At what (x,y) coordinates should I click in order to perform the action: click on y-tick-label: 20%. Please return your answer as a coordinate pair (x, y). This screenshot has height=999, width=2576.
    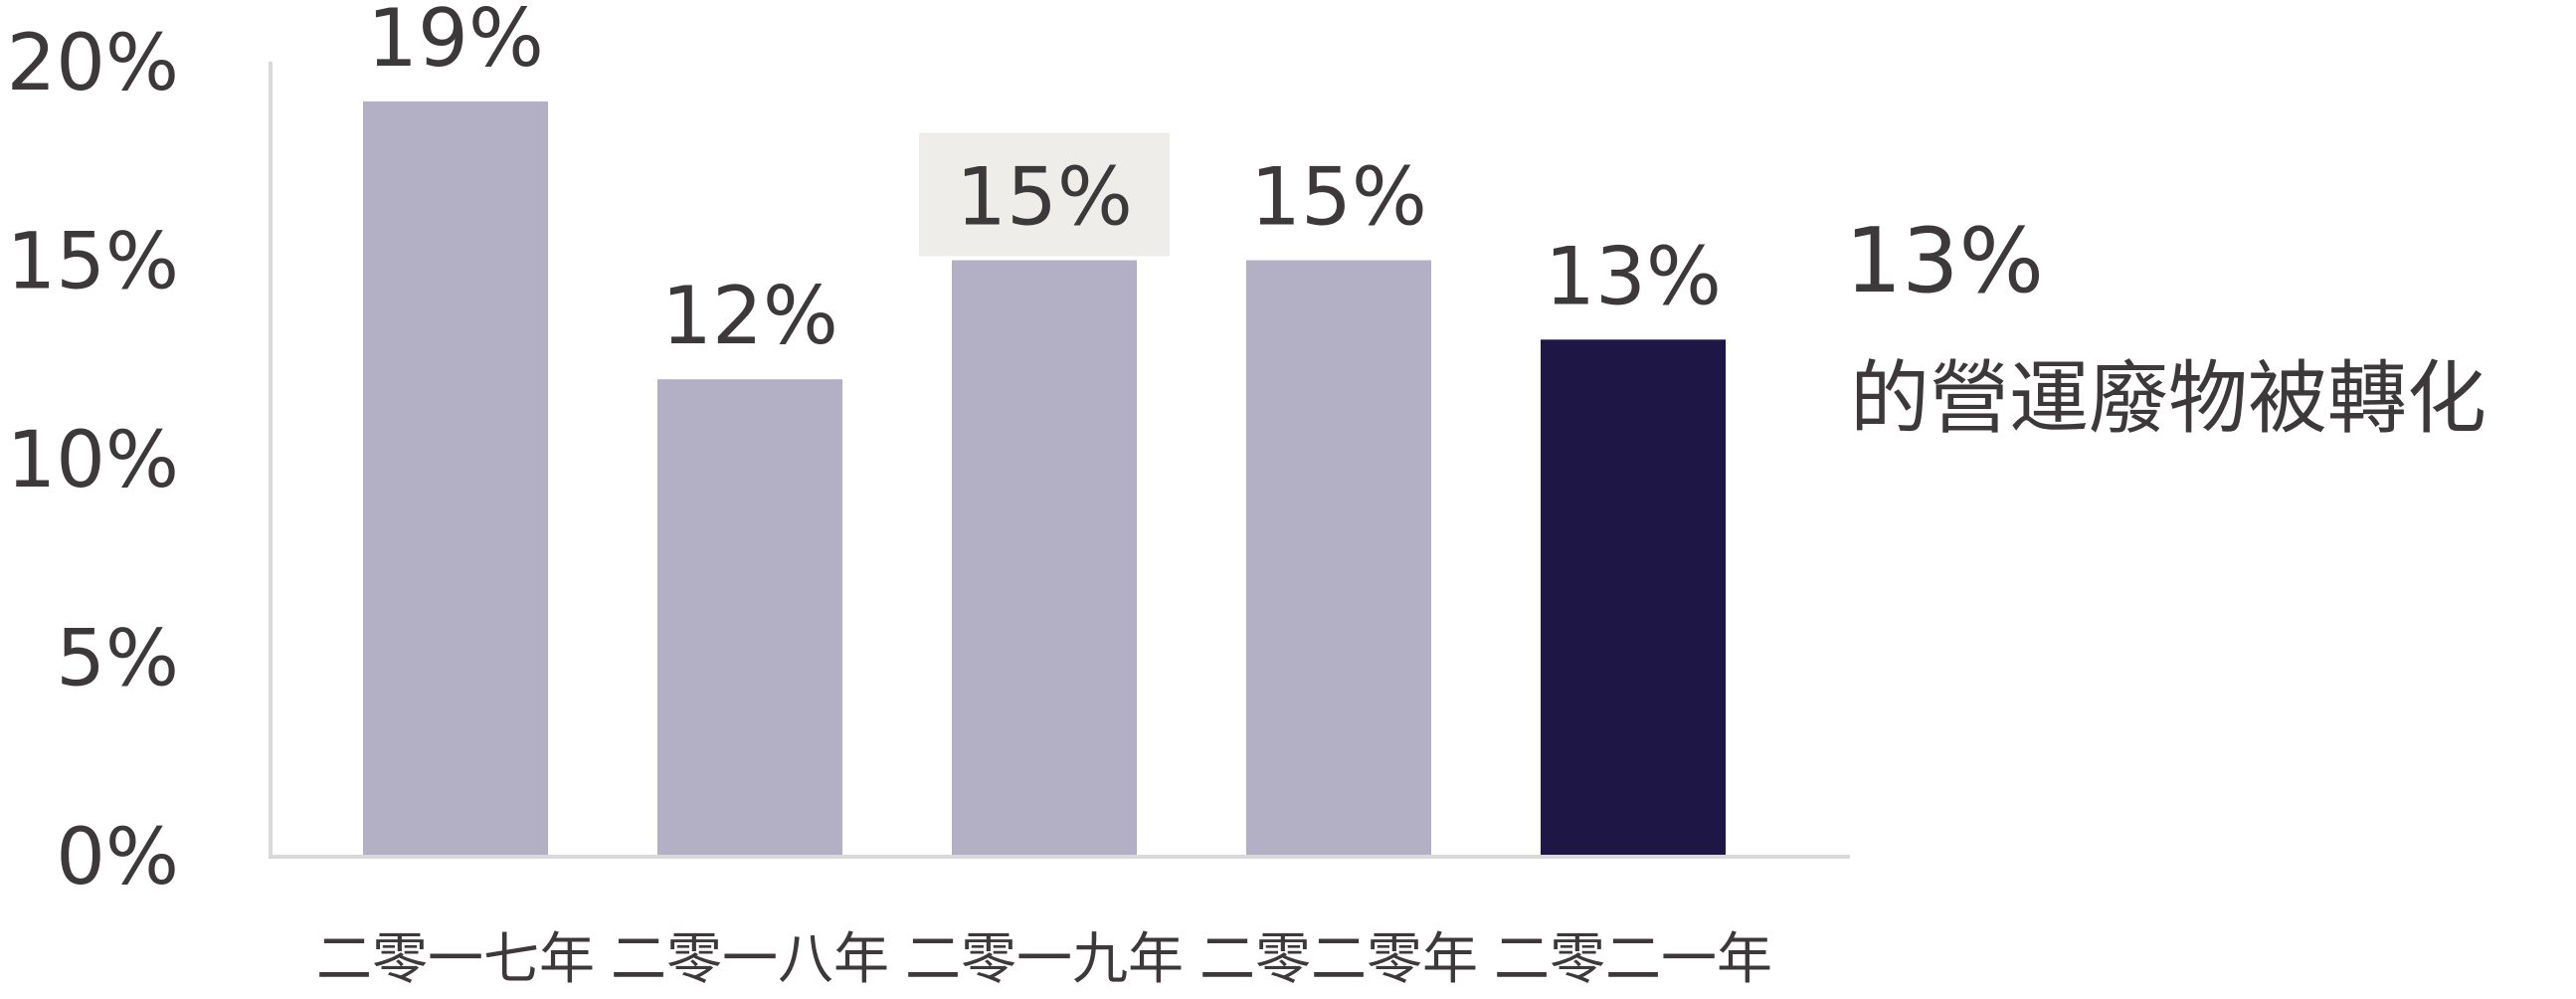
    Looking at the image, I should click on (93, 63).